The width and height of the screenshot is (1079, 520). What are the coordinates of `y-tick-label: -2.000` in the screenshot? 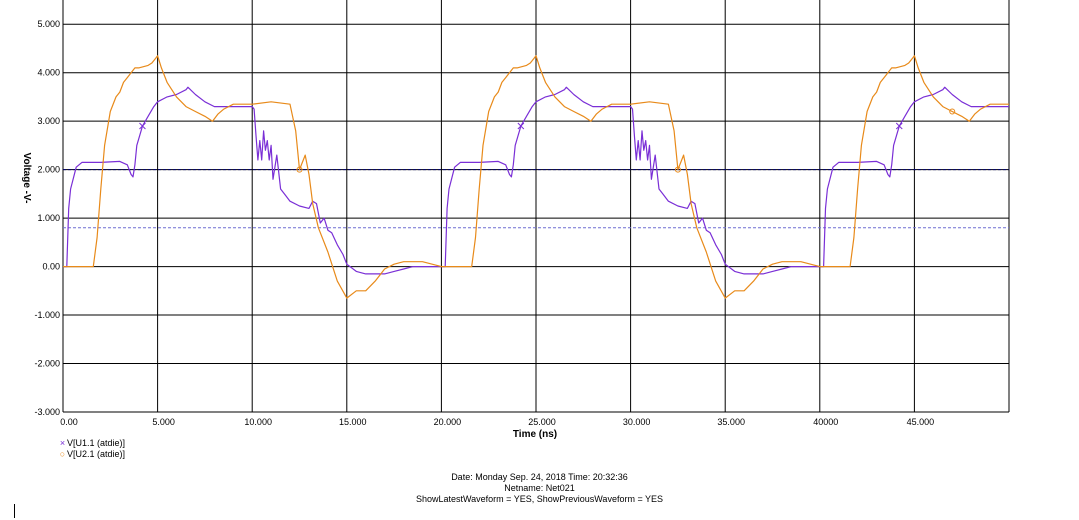 It's located at (47, 364).